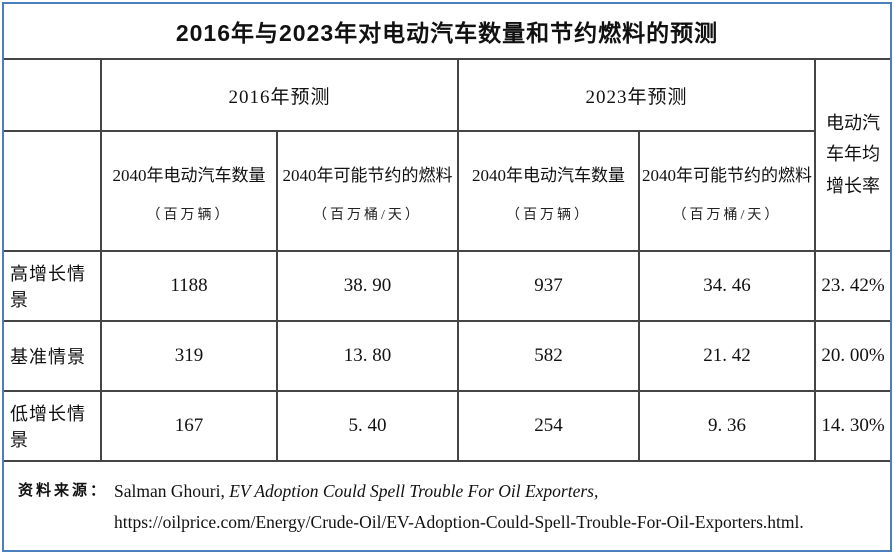 This screenshot has width=894, height=558. Describe the element at coordinates (367, 426) in the screenshot. I see `cell-value: 5. 40` at that location.